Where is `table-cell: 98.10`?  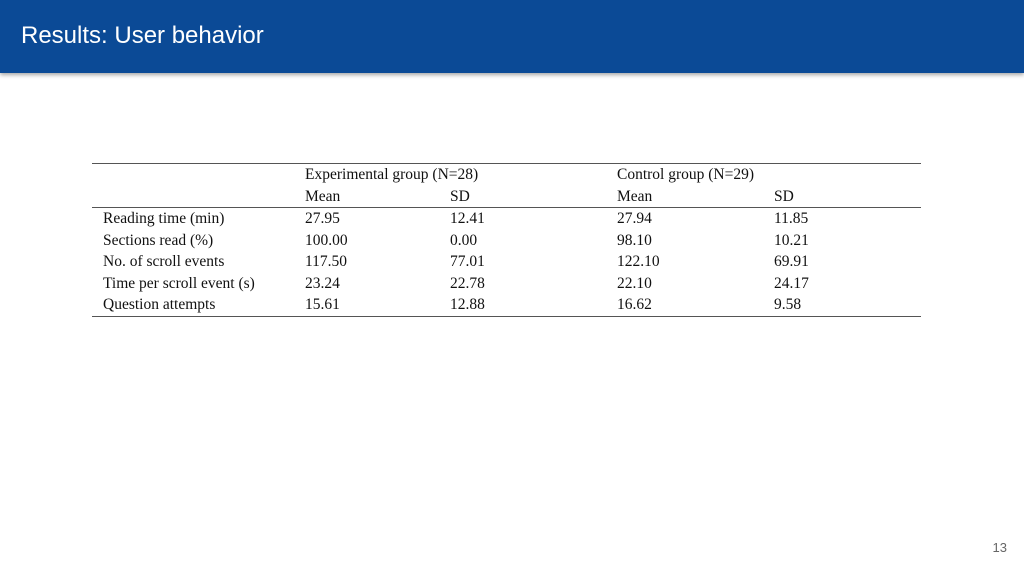 table-cell: 98.10 is located at coordinates (634, 240).